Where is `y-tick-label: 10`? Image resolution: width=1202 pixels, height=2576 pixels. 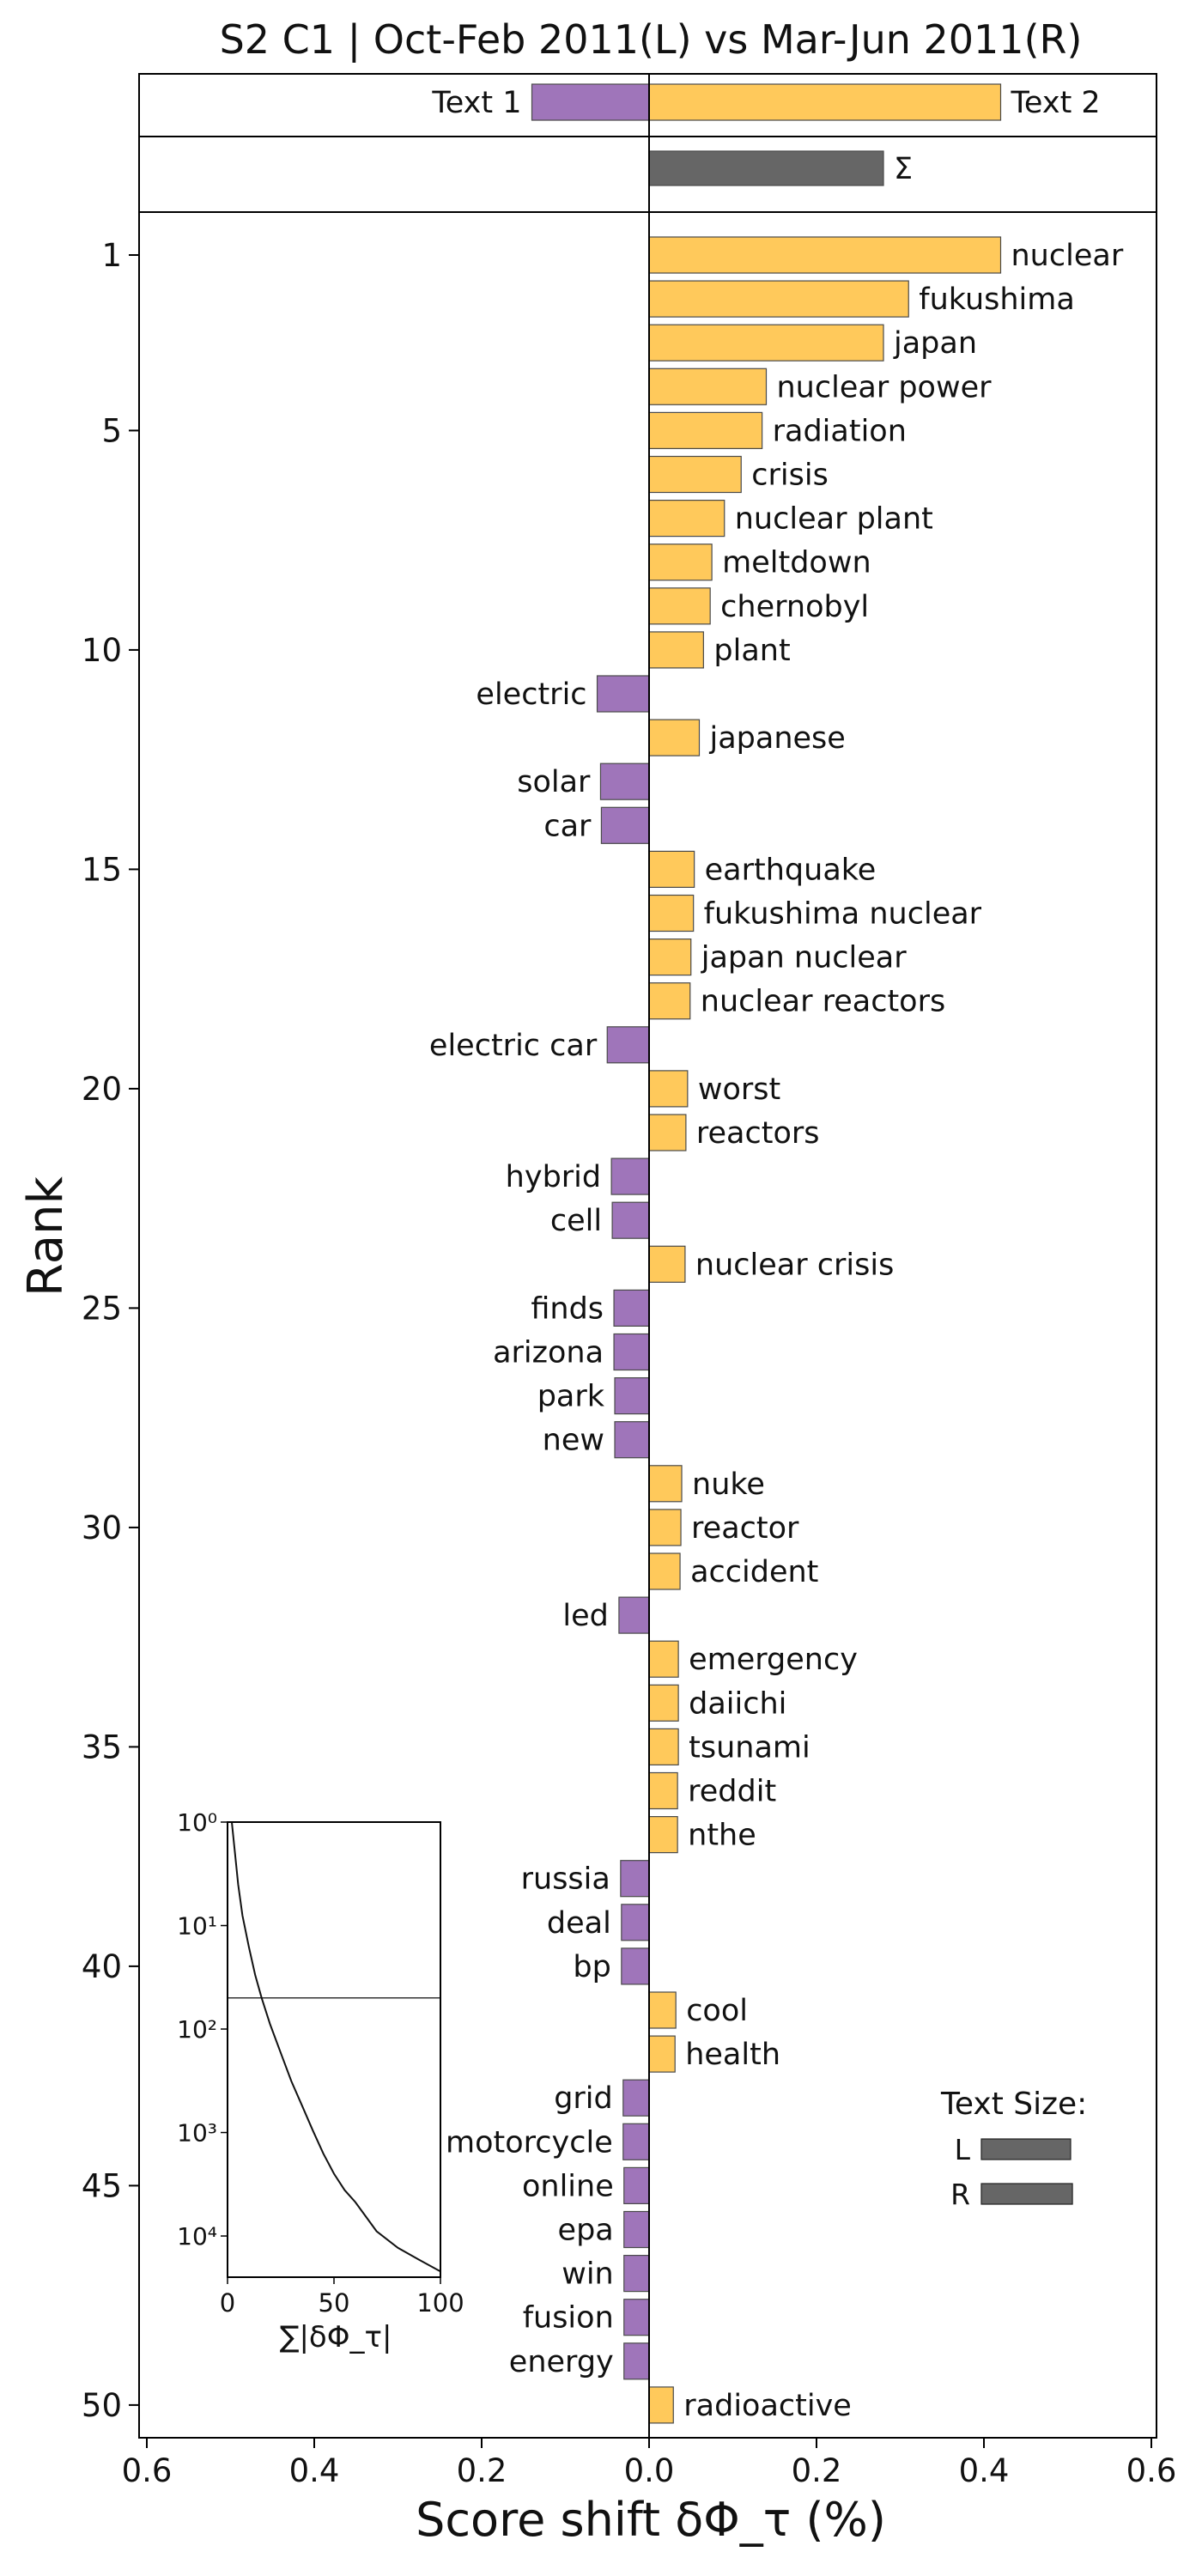
y-tick-label: 10 is located at coordinates (102, 651).